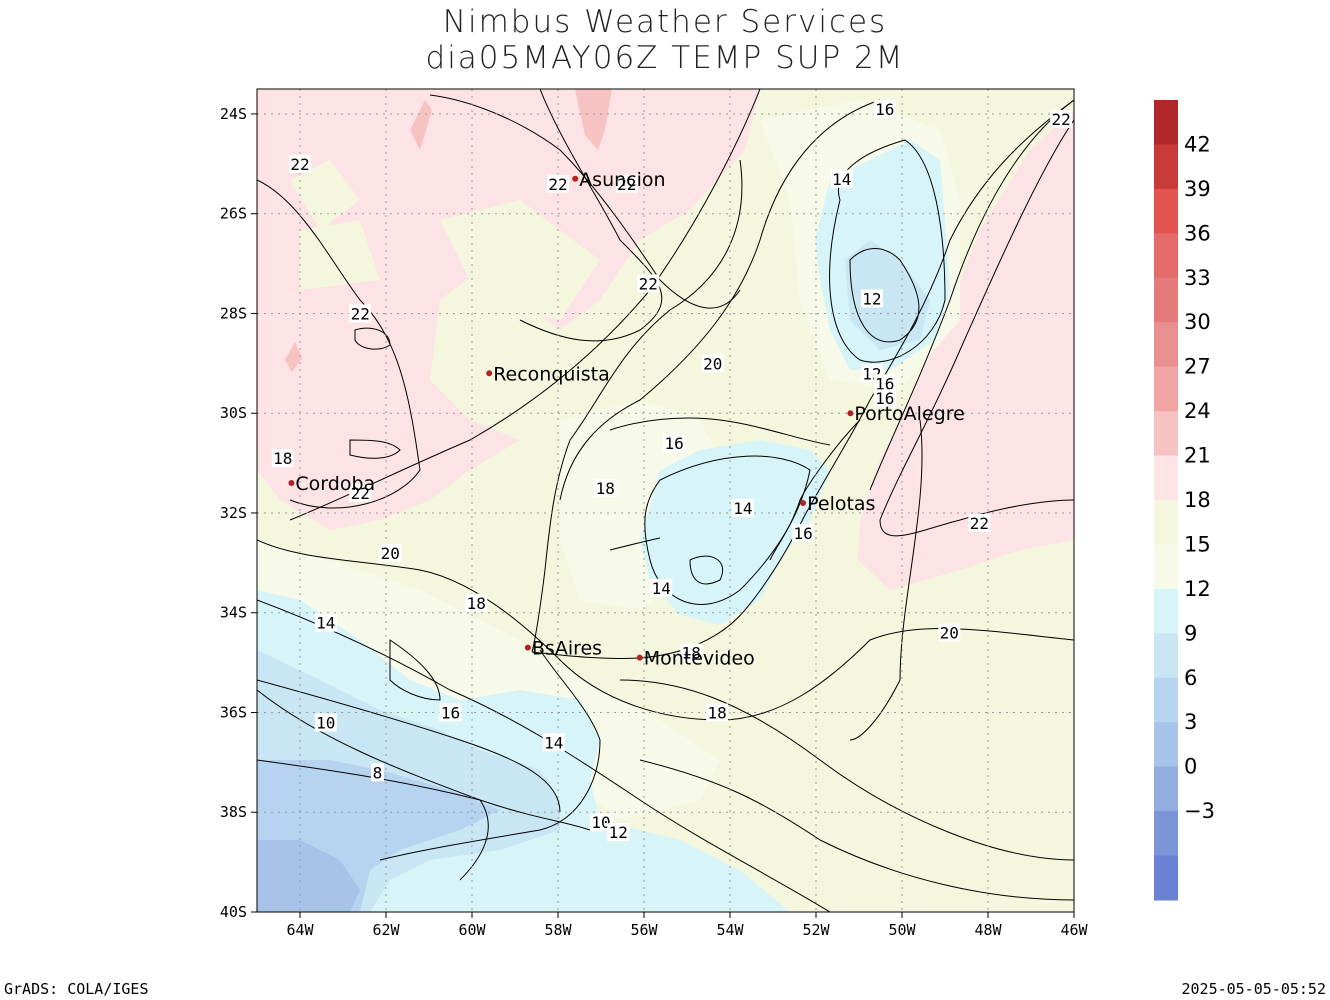 The width and height of the screenshot is (1330, 1000). I want to click on tick-label-lat: 40S, so click(233, 912).